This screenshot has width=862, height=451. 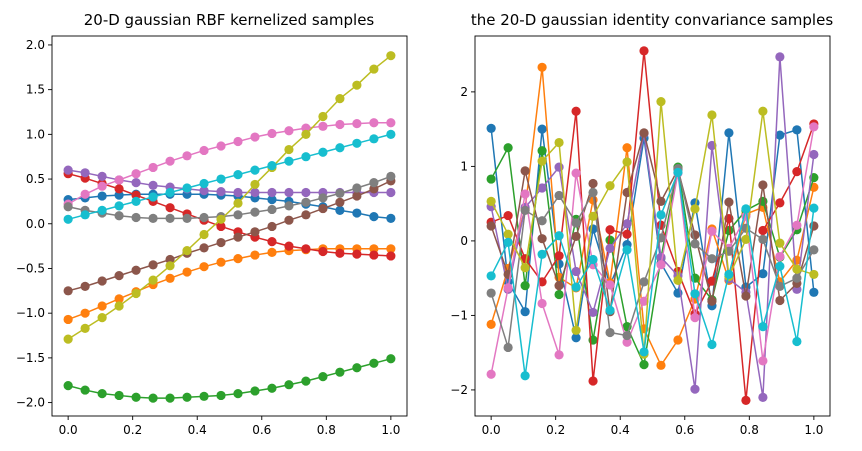 What do you see at coordinates (749, 430) in the screenshot?
I see `chart-right-x-tick-label: 0.8` at bounding box center [749, 430].